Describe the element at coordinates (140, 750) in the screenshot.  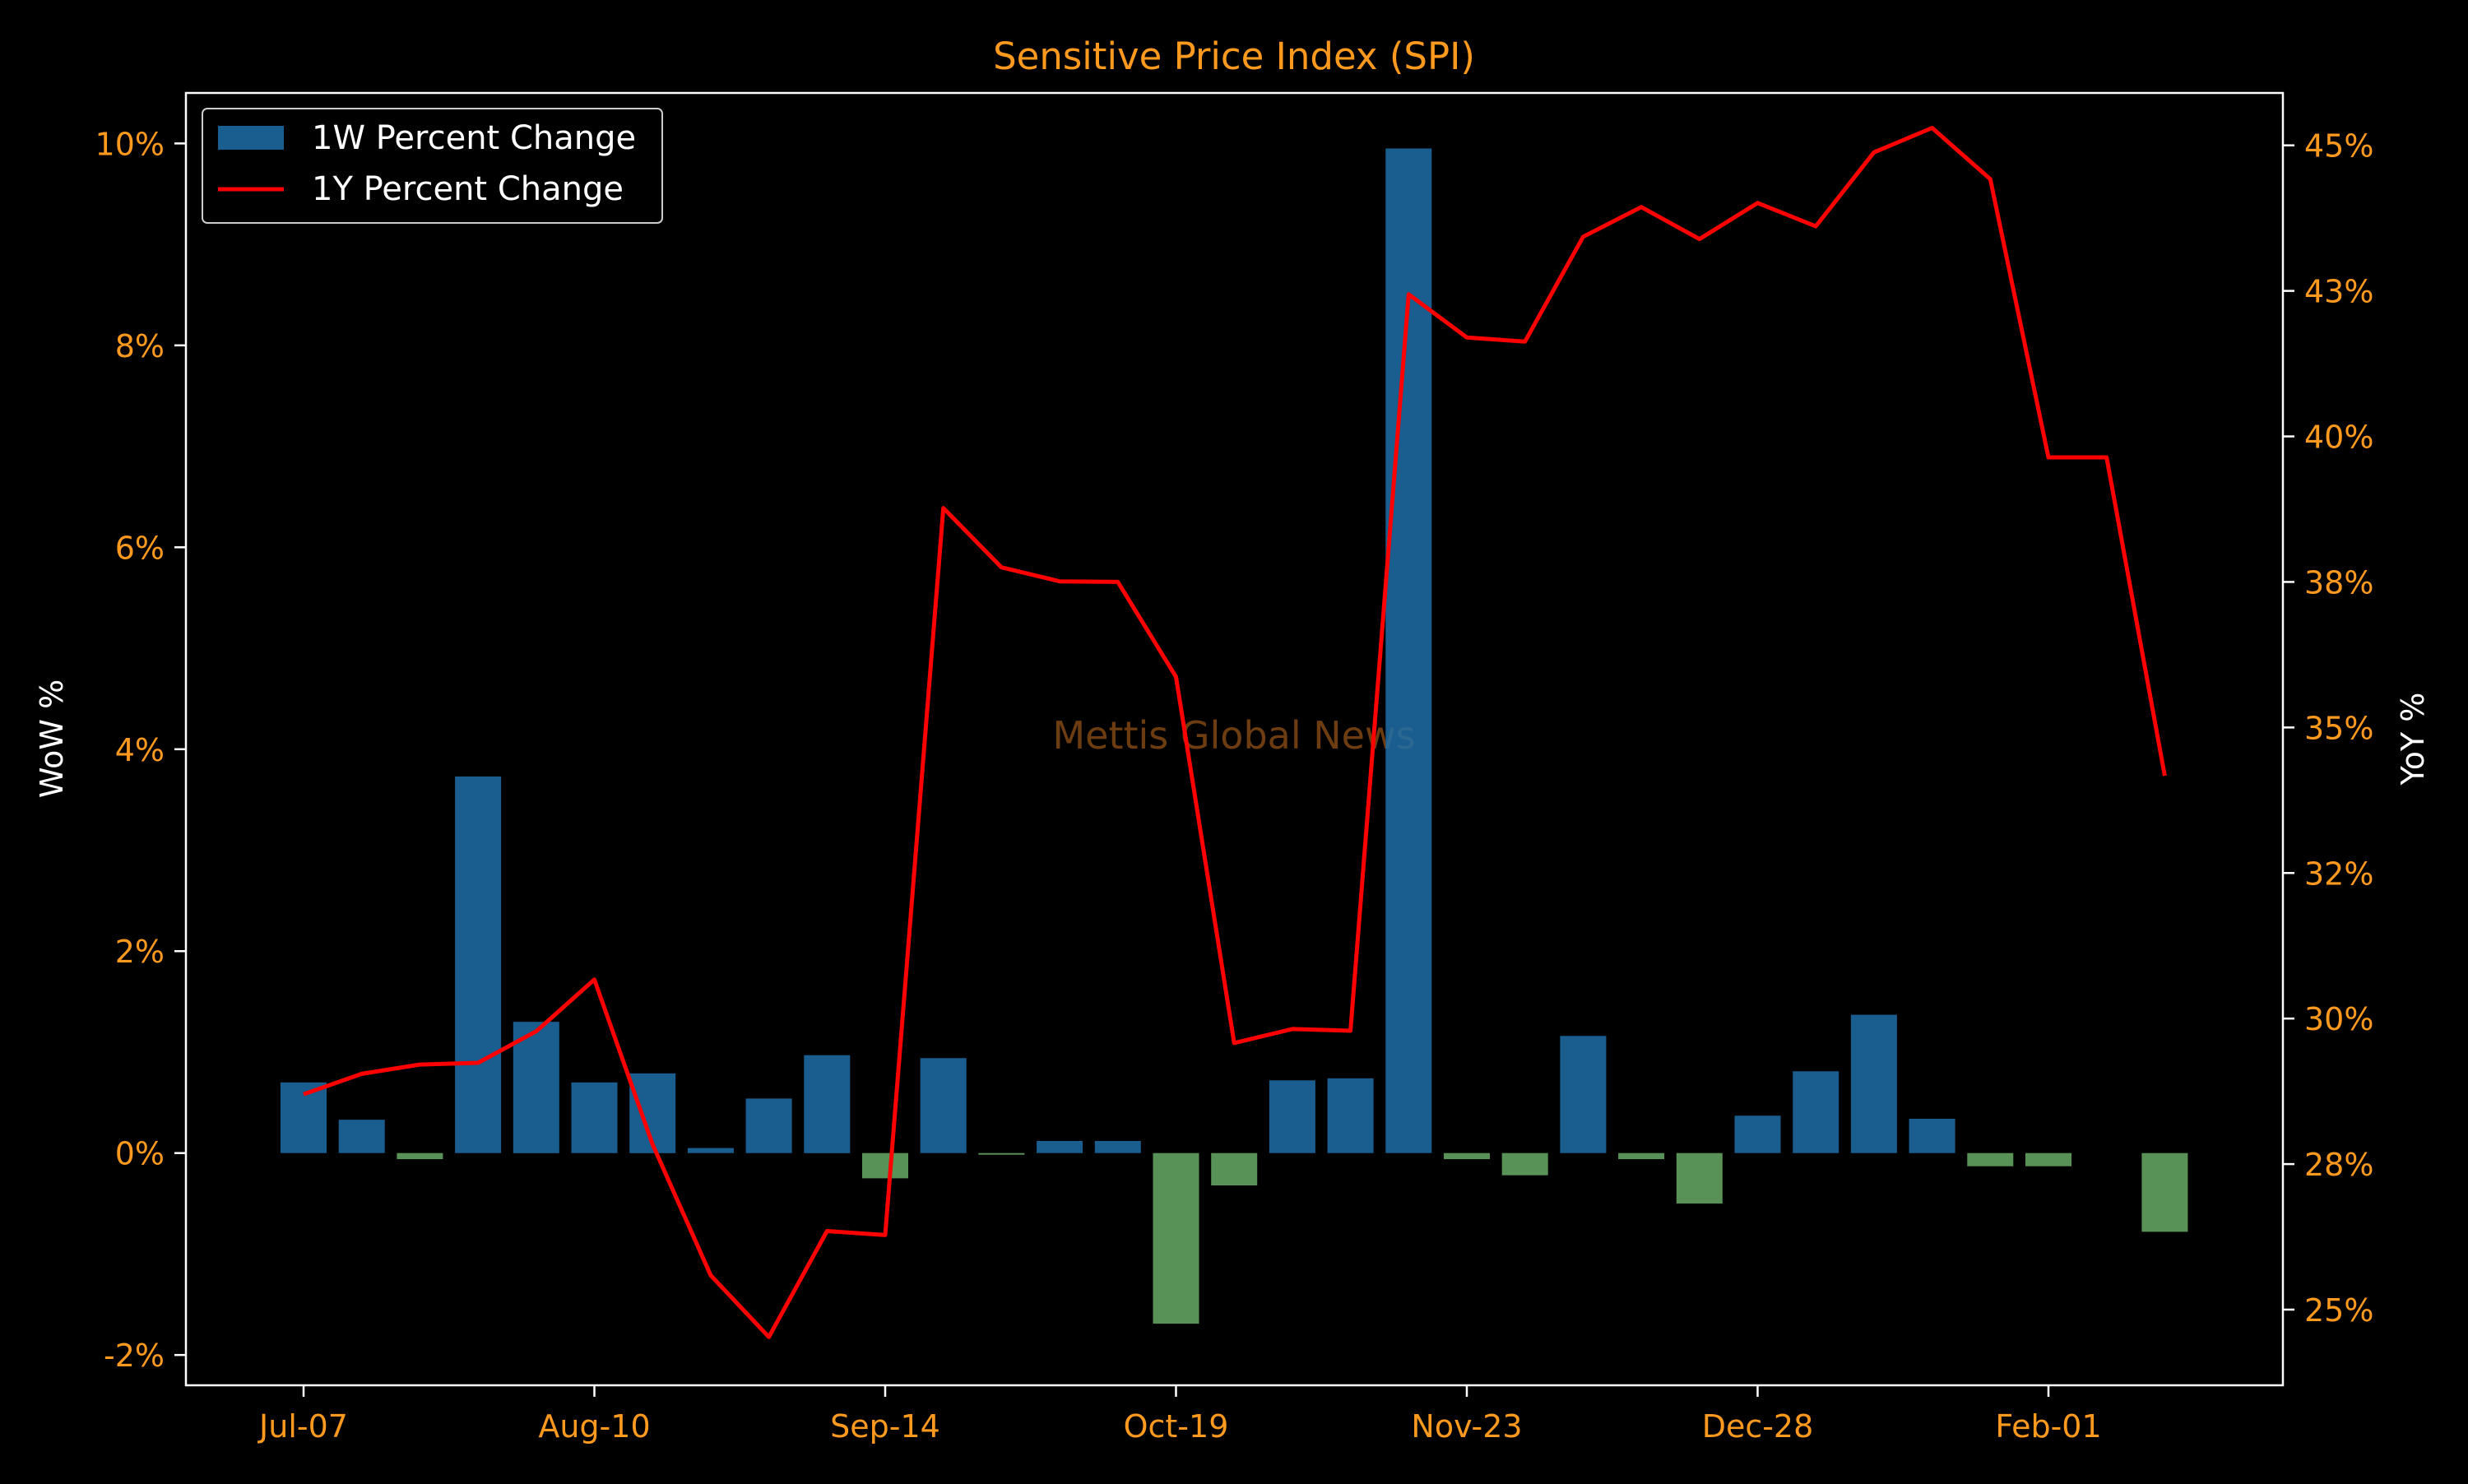
I see `y-left-tick-label: 4%` at that location.